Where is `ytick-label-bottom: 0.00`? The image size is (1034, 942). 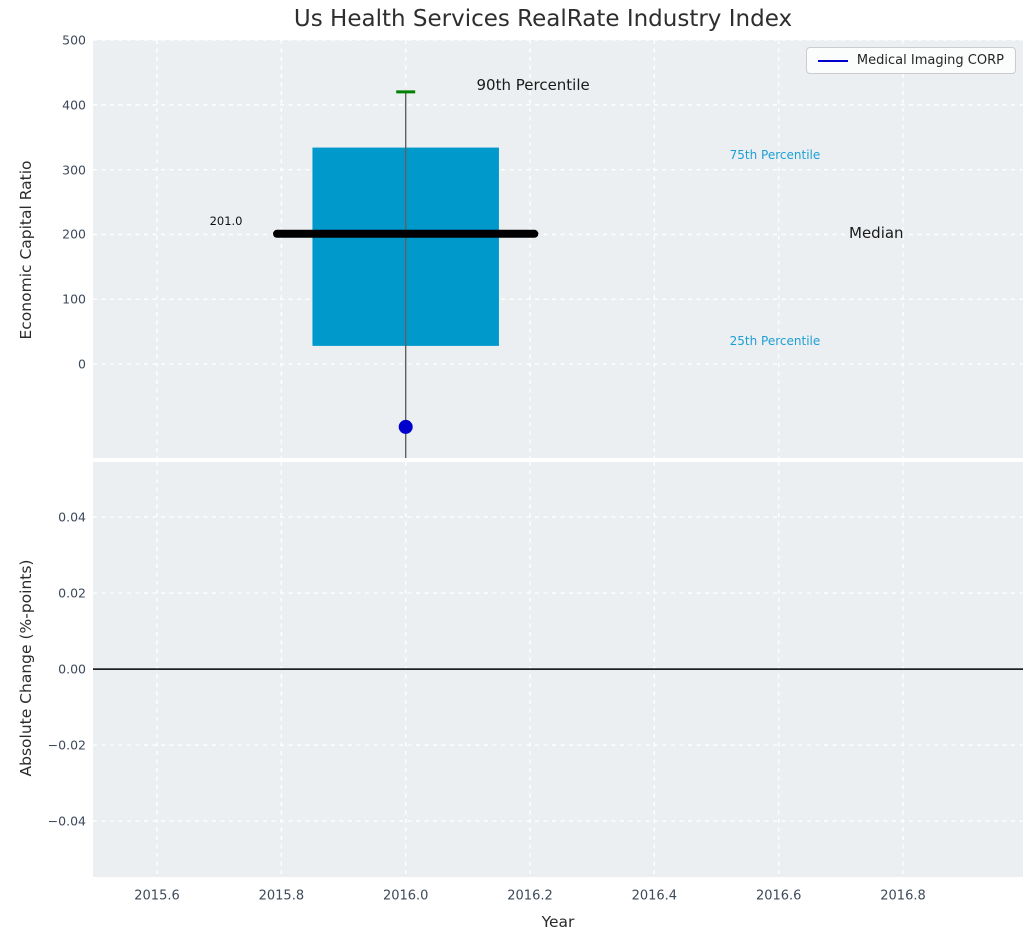 ytick-label-bottom: 0.00 is located at coordinates (72, 669).